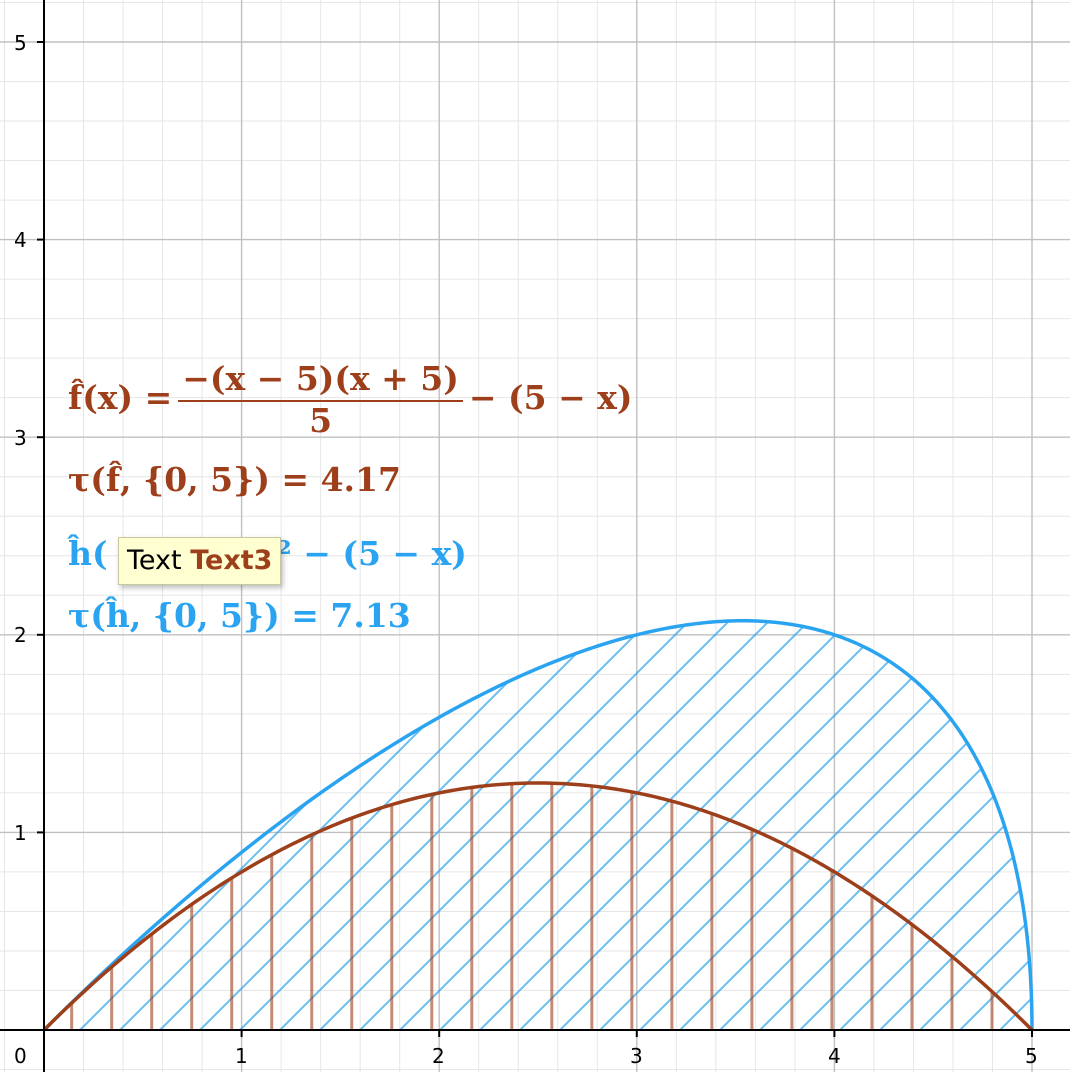  What do you see at coordinates (20, 833) in the screenshot?
I see `y-tick-label: 1` at bounding box center [20, 833].